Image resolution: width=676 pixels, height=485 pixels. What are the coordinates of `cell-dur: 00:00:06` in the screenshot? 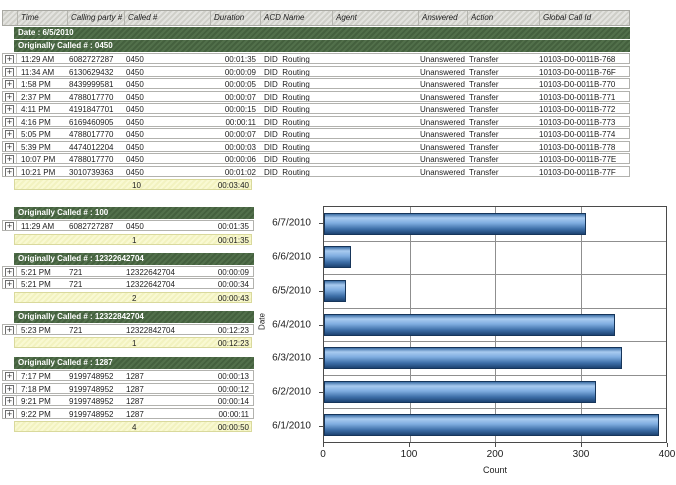 It's located at (240, 159).